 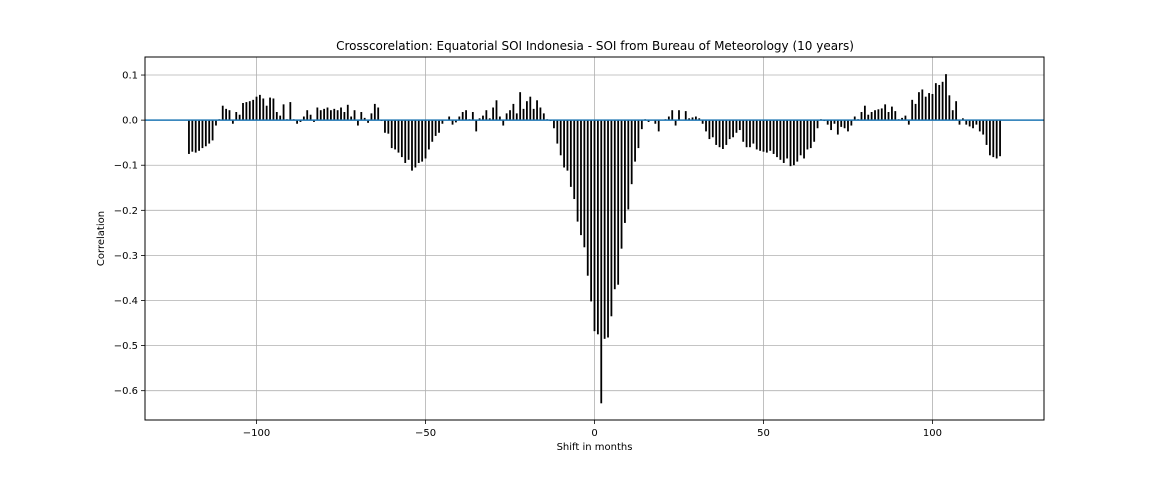 I want to click on x-tick-label: 100, so click(x=932, y=433).